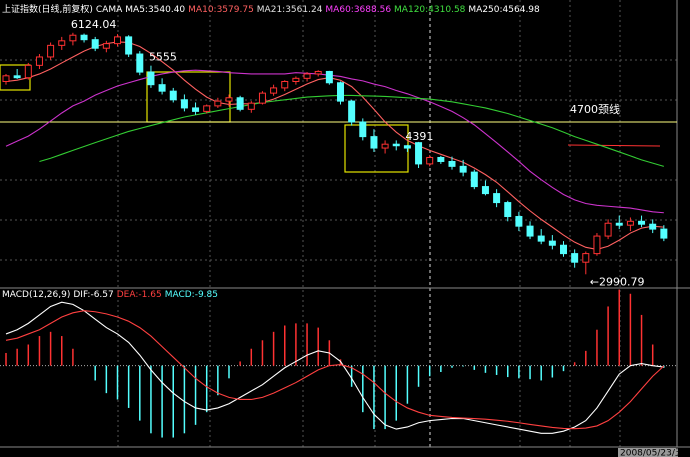  What do you see at coordinates (93, 295) in the screenshot?
I see `legend-entry: DIF:-6.57` at bounding box center [93, 295].